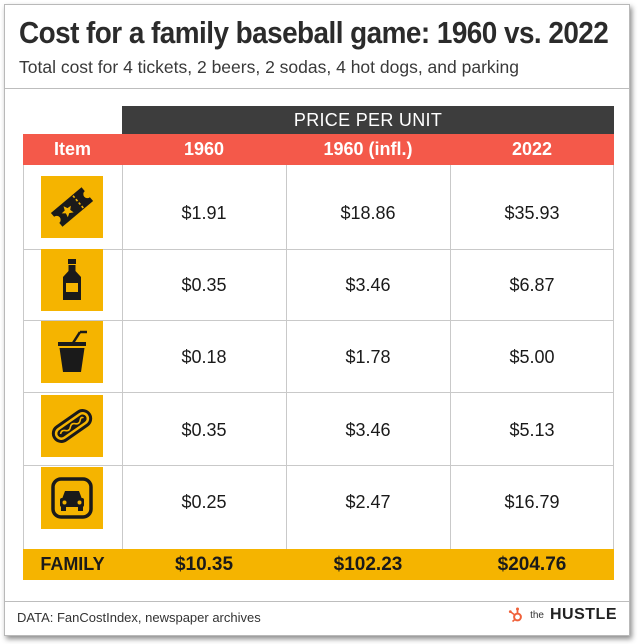 This screenshot has width=638, height=644. What do you see at coordinates (72, 352) in the screenshot?
I see `soda-cup-icon` at bounding box center [72, 352].